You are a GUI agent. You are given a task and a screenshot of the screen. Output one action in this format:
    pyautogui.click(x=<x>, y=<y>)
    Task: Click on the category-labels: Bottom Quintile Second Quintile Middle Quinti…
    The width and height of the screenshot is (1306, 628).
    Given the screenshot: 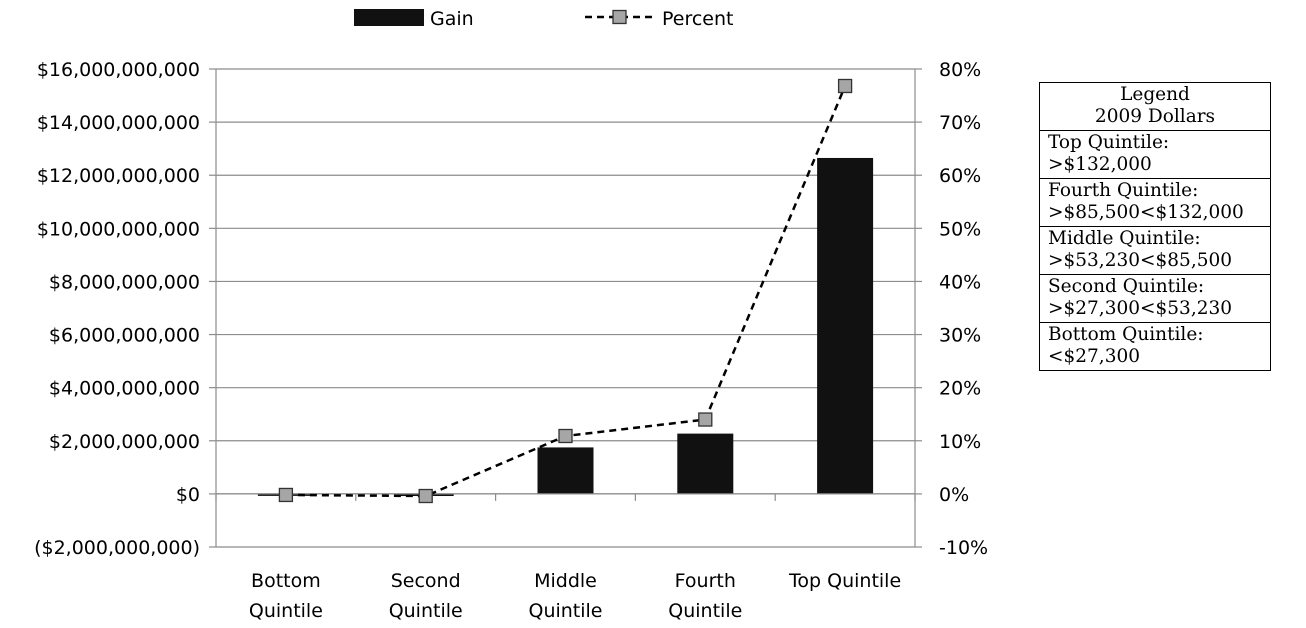 What is the action you would take?
    pyautogui.click(x=575, y=596)
    